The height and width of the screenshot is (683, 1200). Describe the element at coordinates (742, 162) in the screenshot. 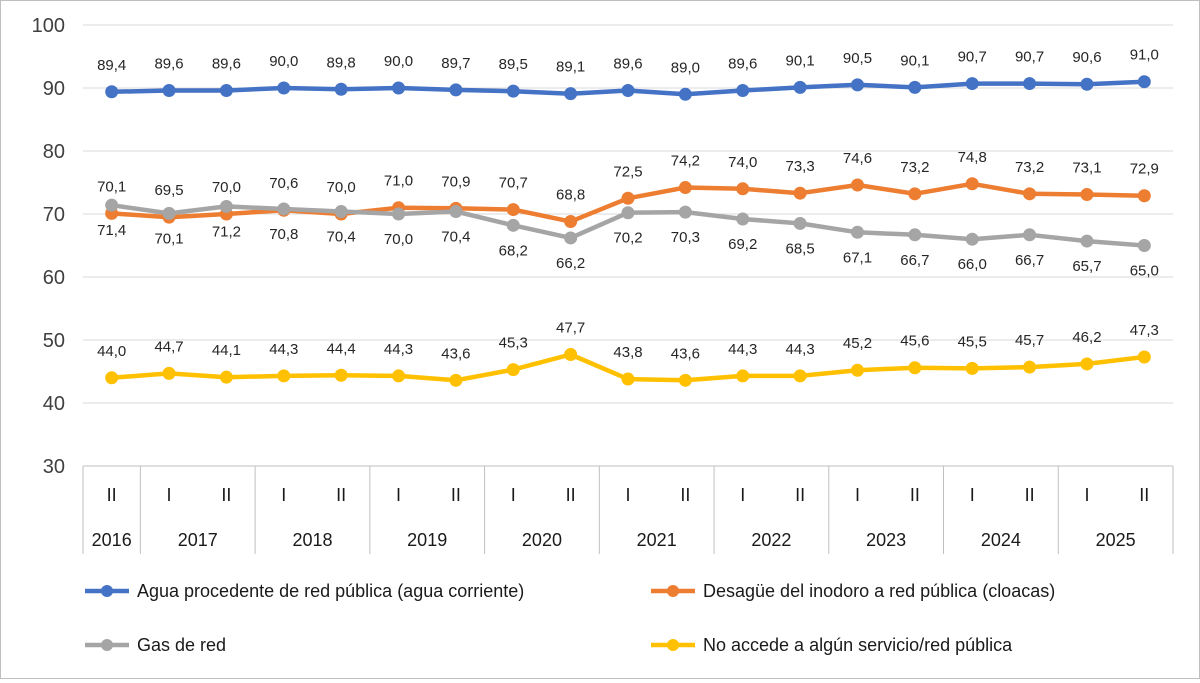

I see `data-label: 74,0` at that location.